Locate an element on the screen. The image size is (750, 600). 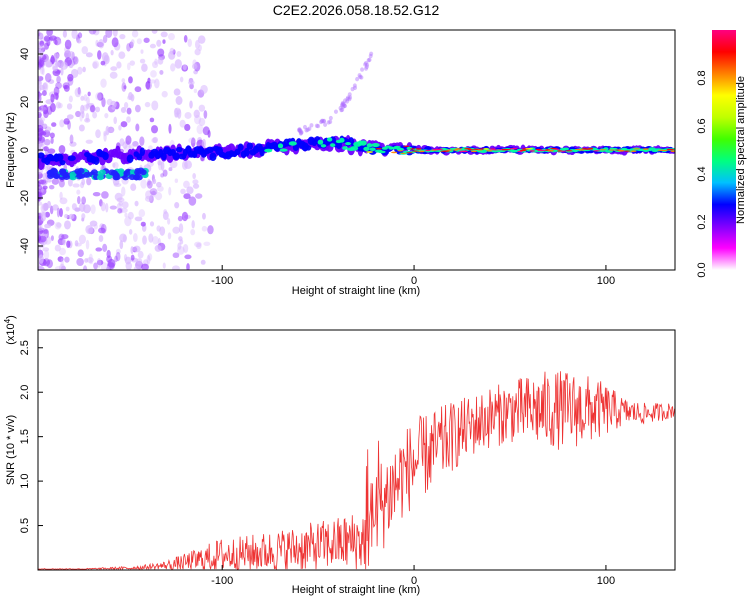
snr-x-label: Height of straight line (km) is located at coordinates (356, 590).